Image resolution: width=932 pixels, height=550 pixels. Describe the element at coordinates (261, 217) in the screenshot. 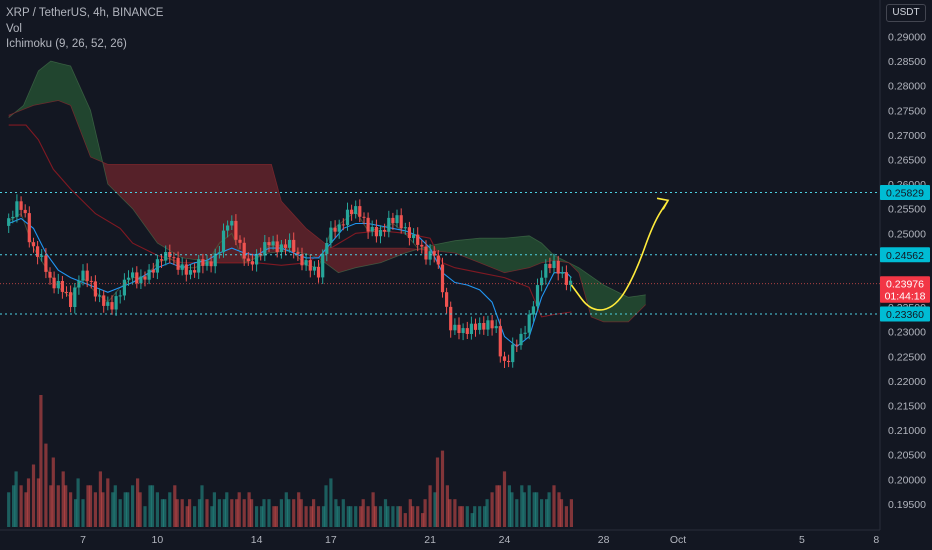

I see `kumo-bearish` at that location.